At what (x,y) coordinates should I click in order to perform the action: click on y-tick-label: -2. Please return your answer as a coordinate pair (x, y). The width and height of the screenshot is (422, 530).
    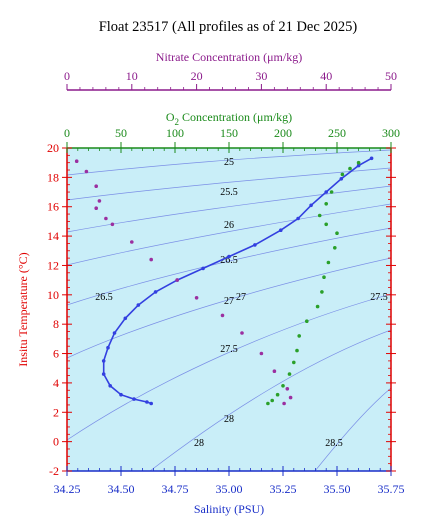
    Looking at the image, I should click on (54, 471).